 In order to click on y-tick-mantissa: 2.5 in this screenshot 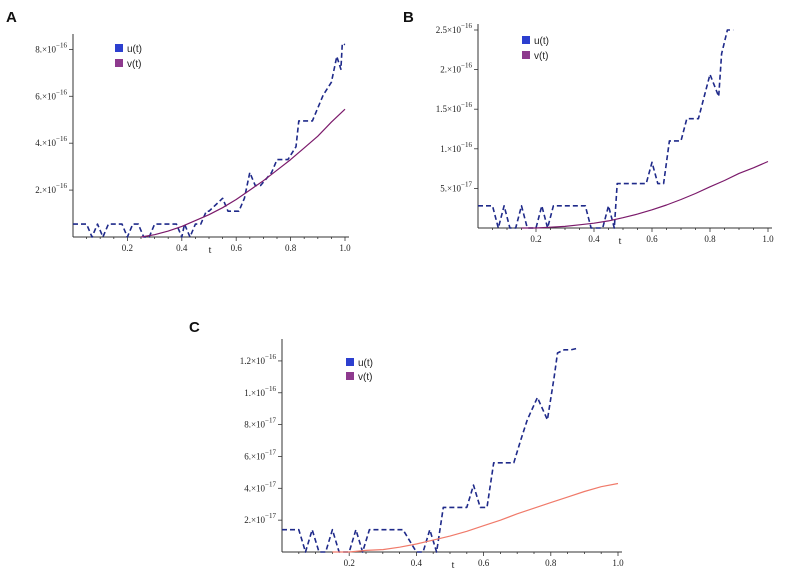, I will do `click(442, 30)`.